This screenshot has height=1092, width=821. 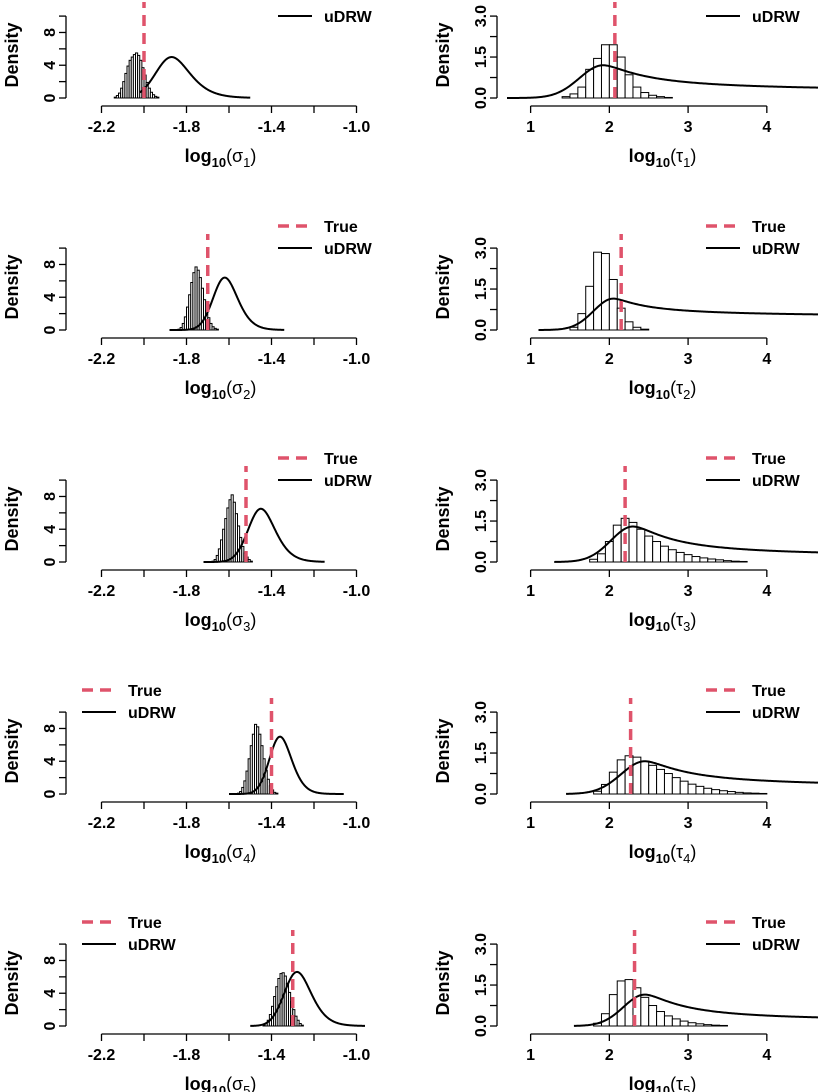 I want to click on y-tick-label: 0, so click(x=50, y=793).